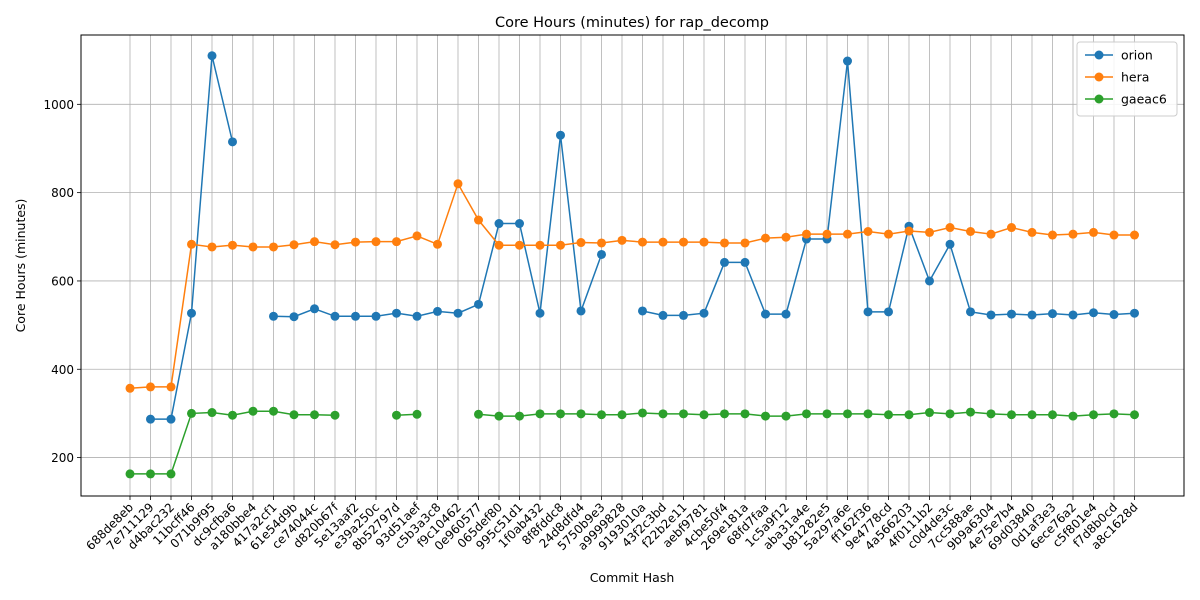 The width and height of the screenshot is (1200, 600). I want to click on y-tick-label: 800, so click(62, 193).